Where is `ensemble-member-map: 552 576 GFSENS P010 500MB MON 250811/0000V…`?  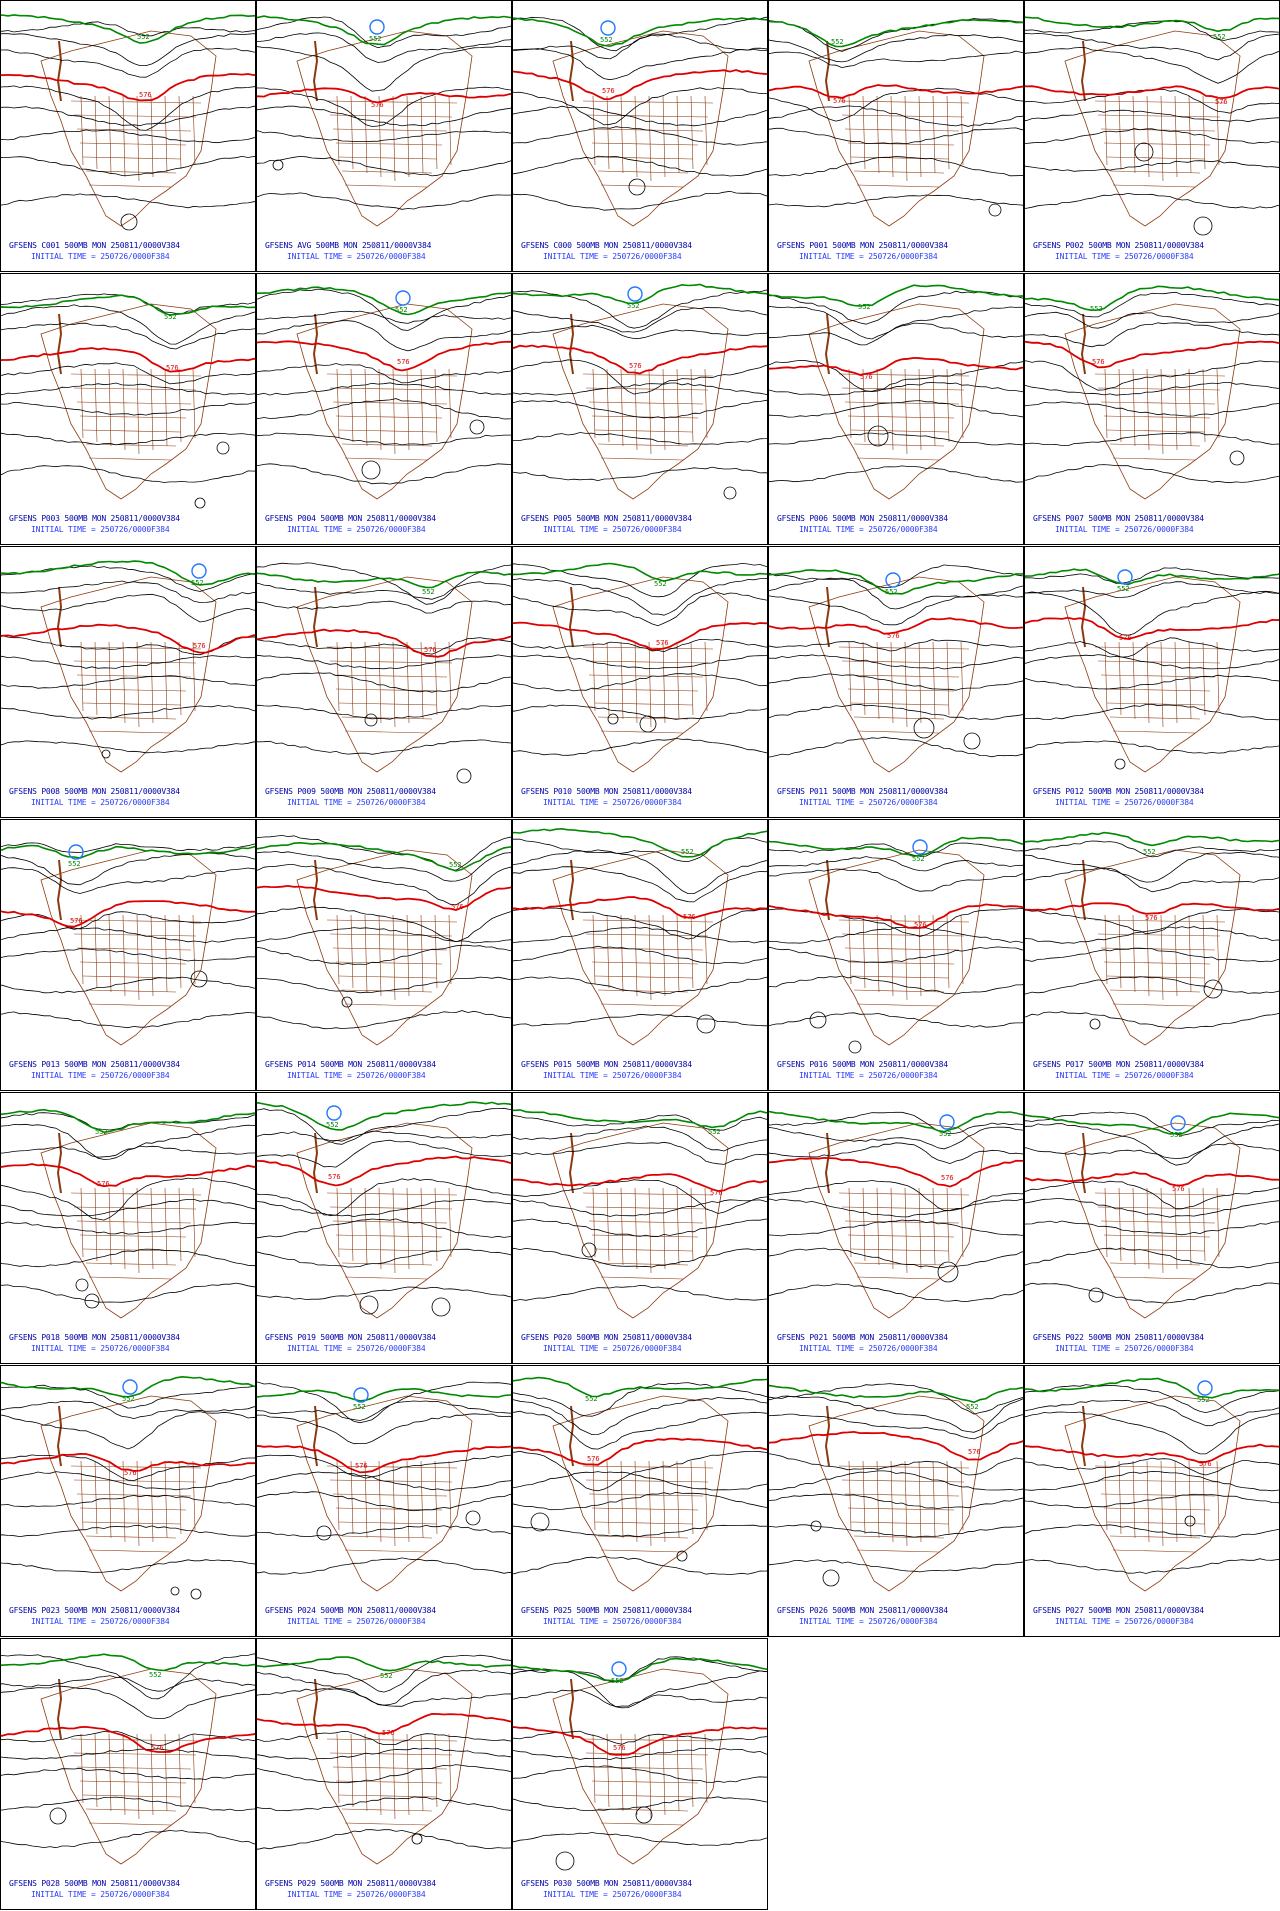
ensemble-member-map: 552 576 GFSENS P010 500MB MON 250811/0000V… is located at coordinates (640, 682).